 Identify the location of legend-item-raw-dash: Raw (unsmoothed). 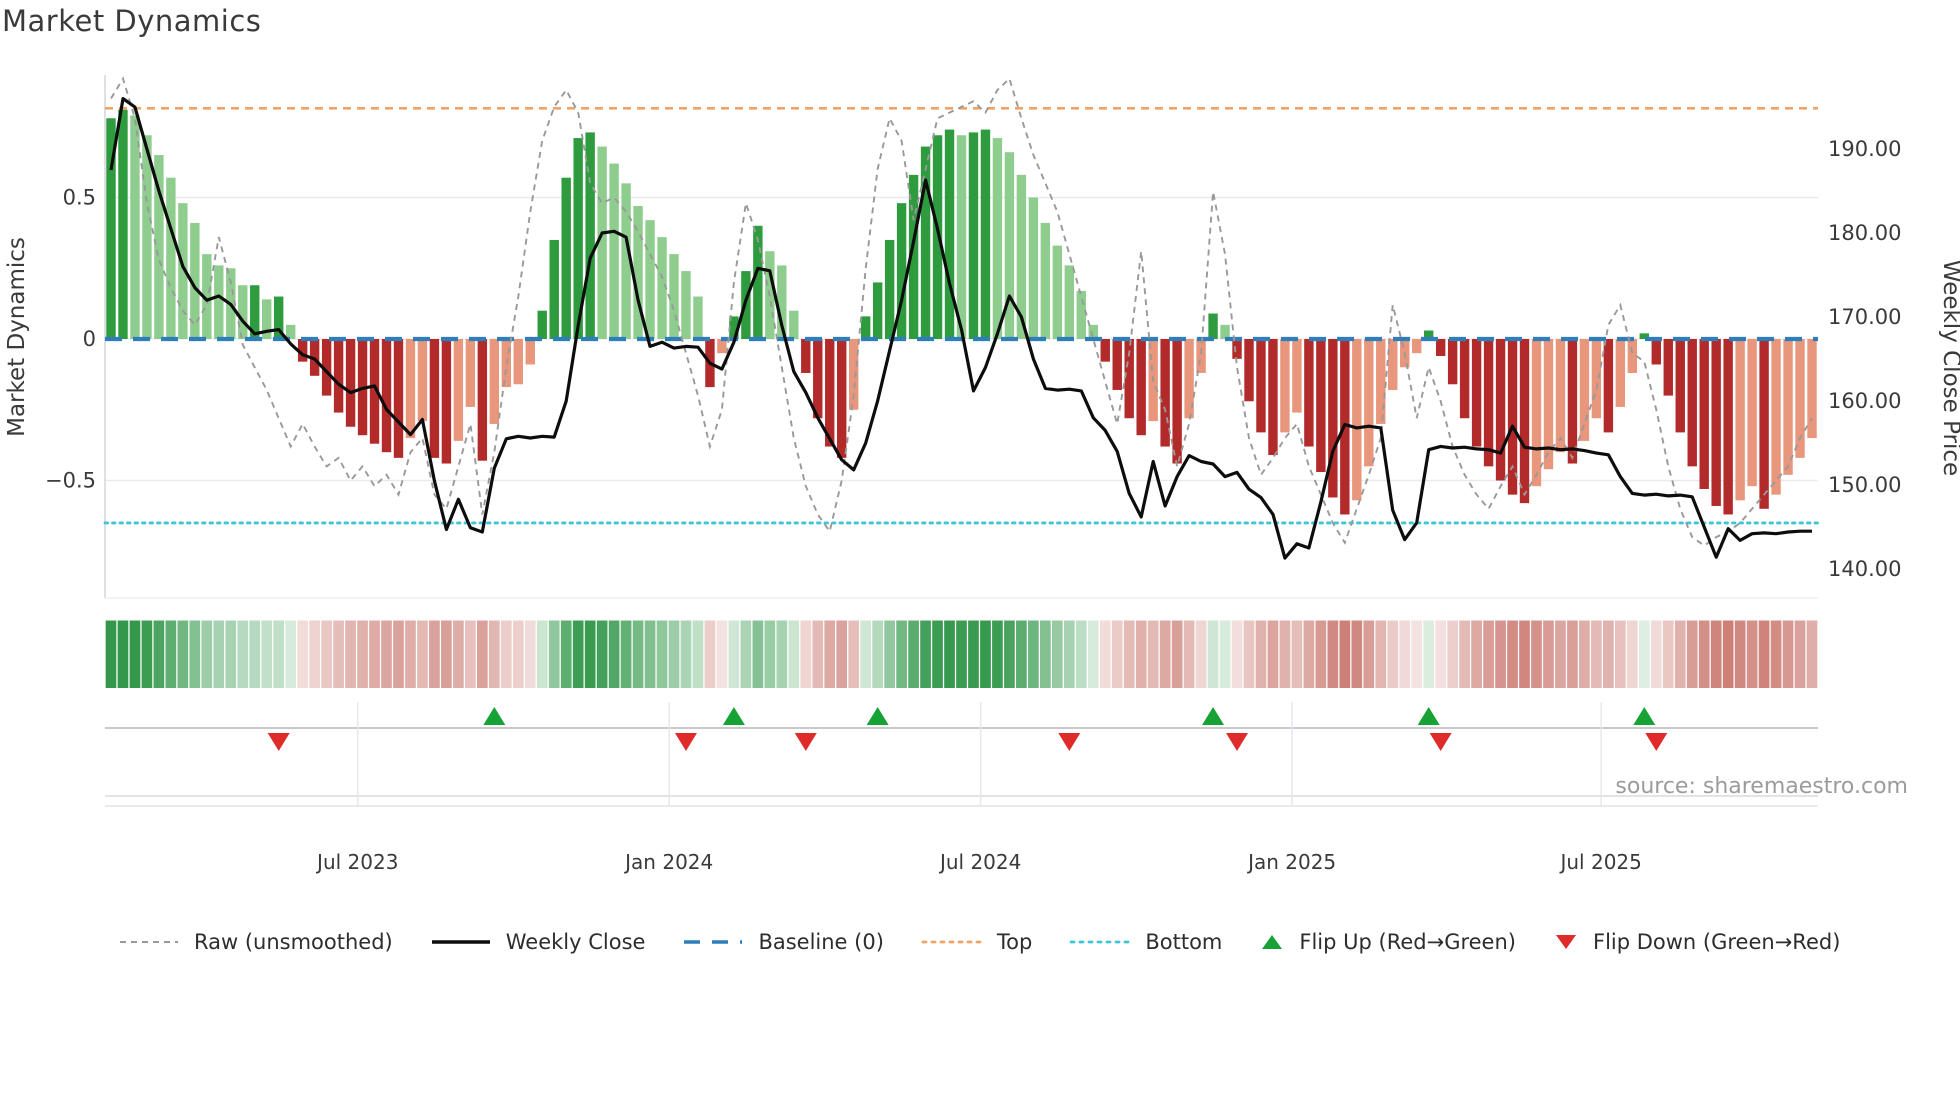
(255, 942).